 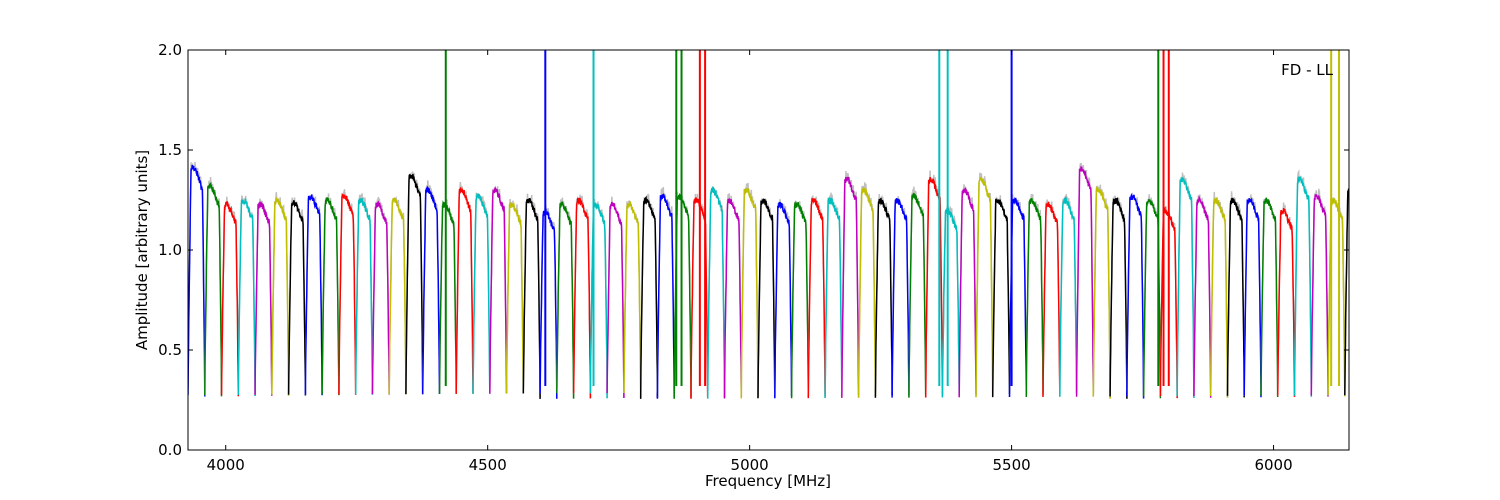 What do you see at coordinates (170, 150) in the screenshot?
I see `y-tick-label: 1.5` at bounding box center [170, 150].